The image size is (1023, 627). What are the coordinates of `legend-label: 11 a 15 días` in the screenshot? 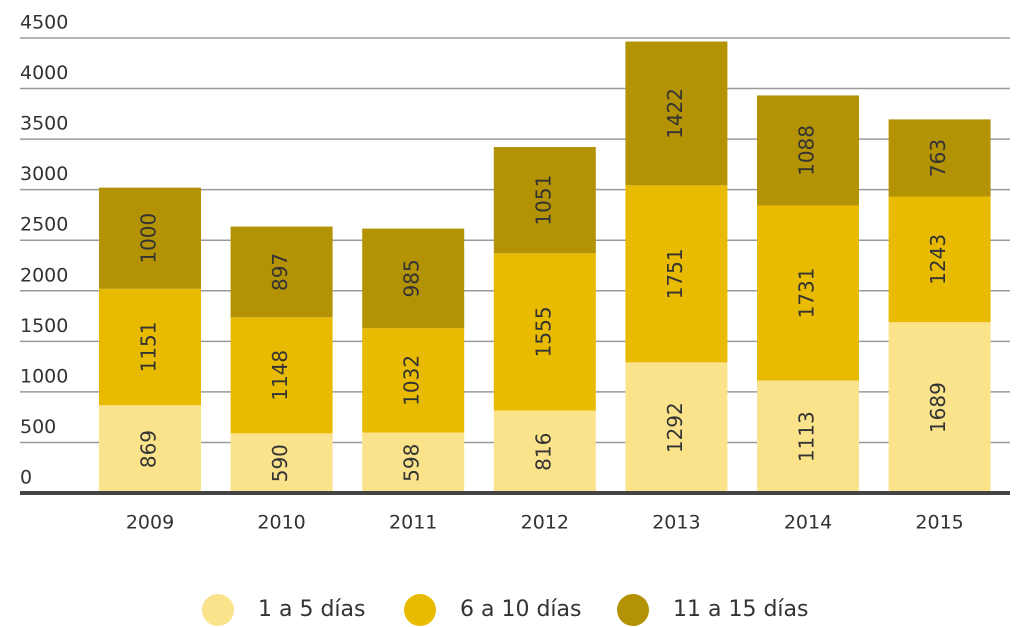 It's located at (740, 609).